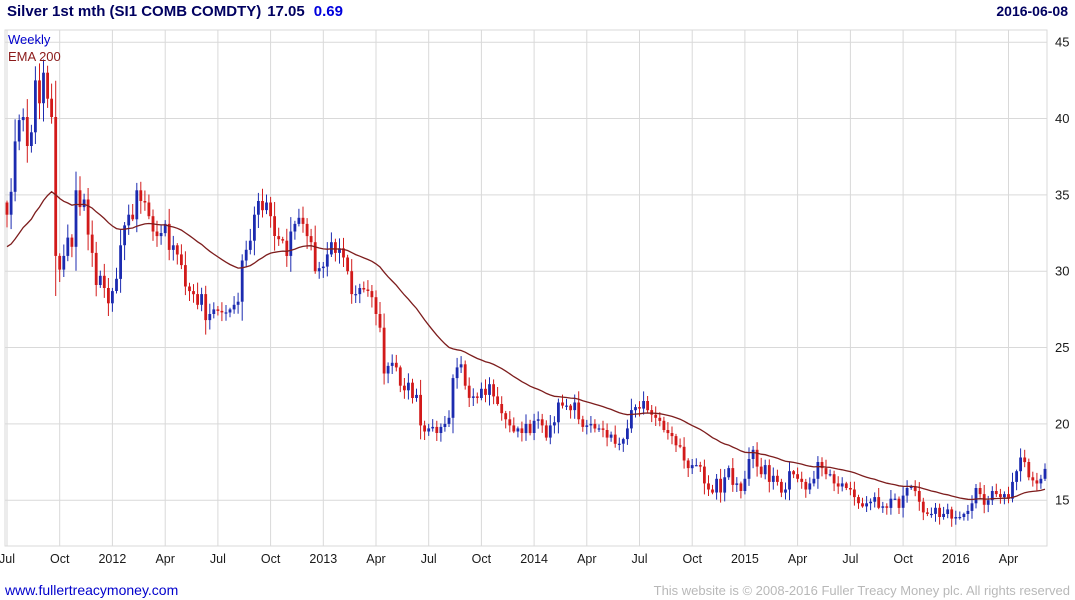  Describe the element at coordinates (850, 559) in the screenshot. I see `x-axis-label: Jul` at that location.